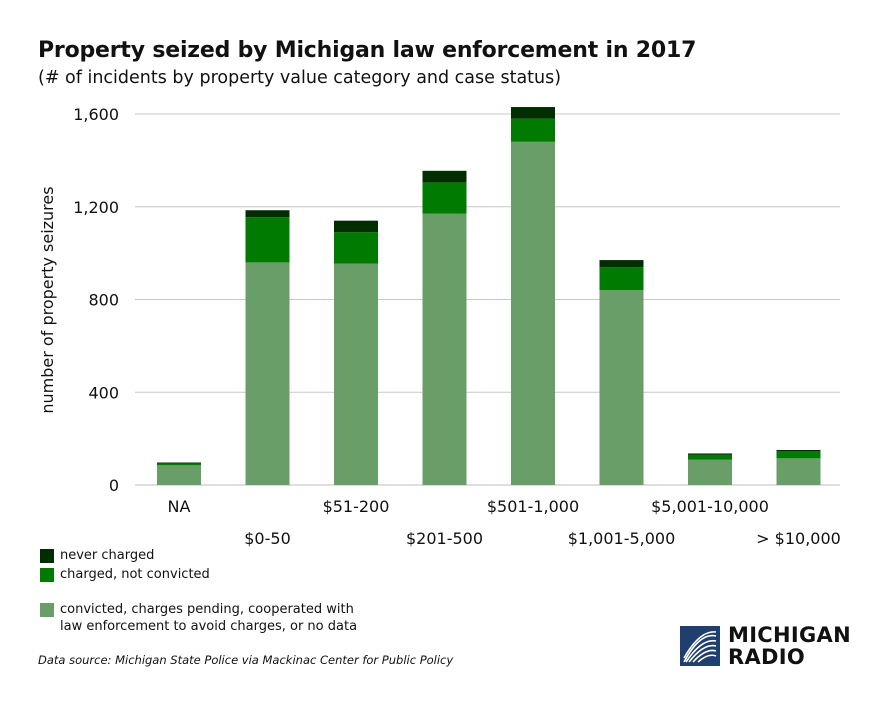  I want to click on legend-item-charged-not-convicted: charged, not convicted, so click(125, 574).